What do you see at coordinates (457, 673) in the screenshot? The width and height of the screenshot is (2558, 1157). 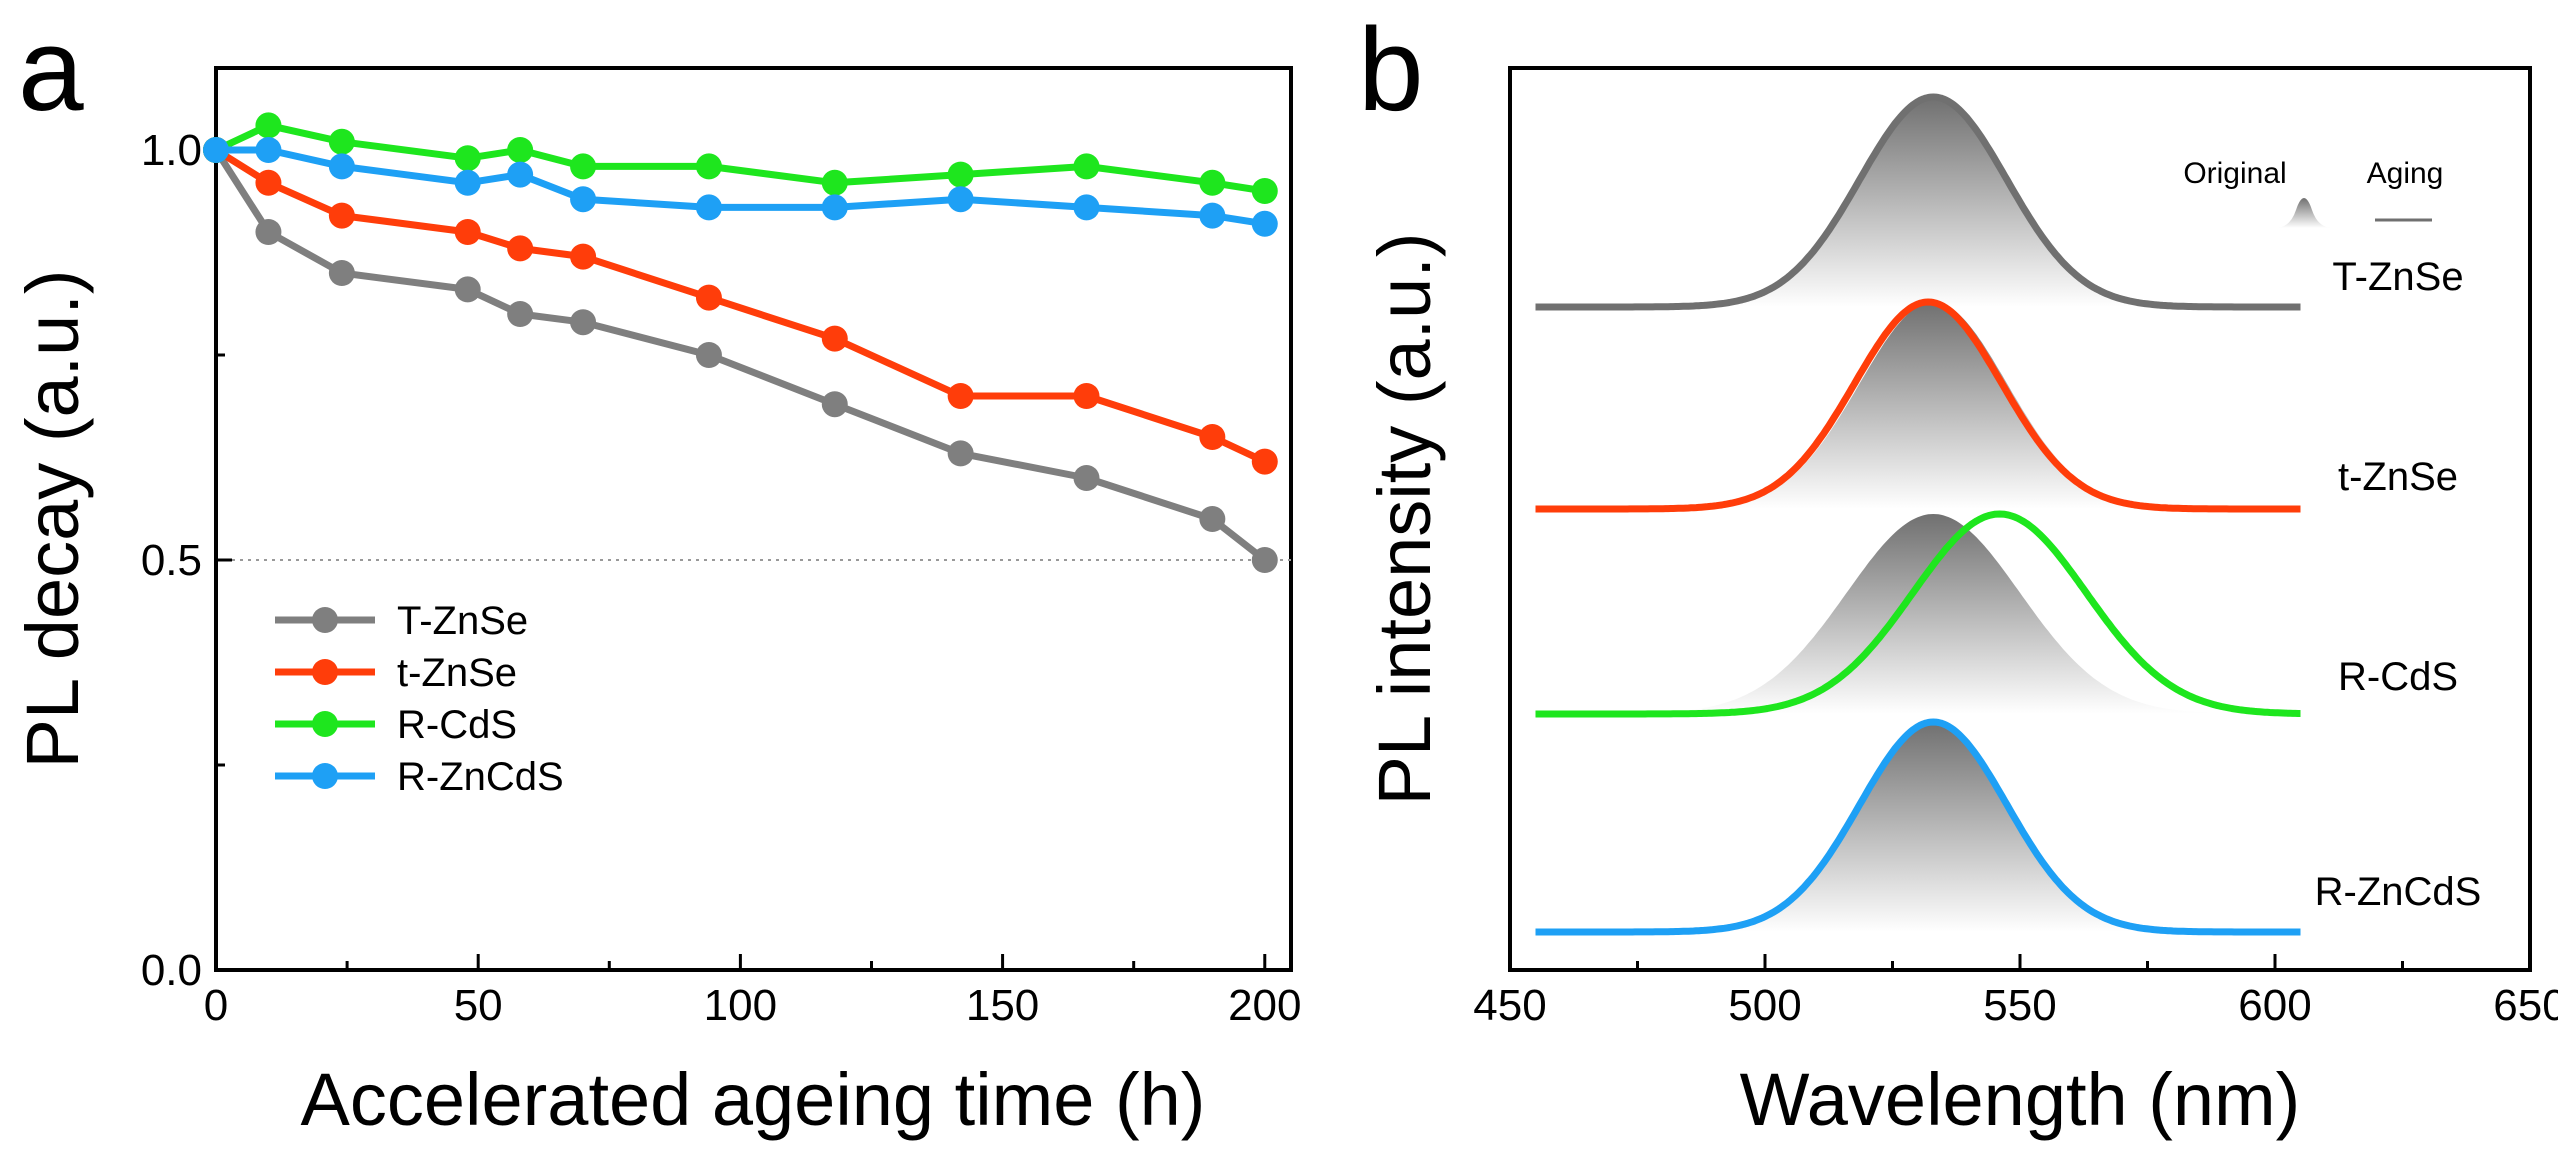 I see `legend-label-t-znse: t-ZnSe` at bounding box center [457, 673].